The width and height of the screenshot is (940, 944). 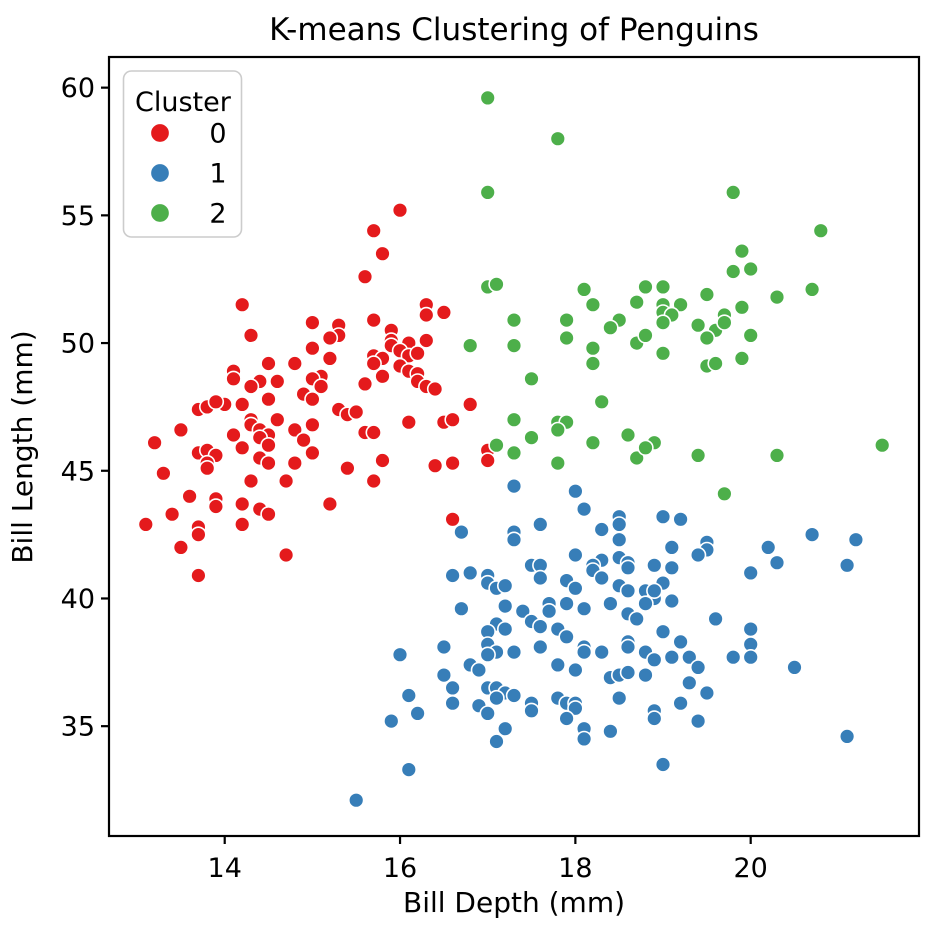 I want to click on legend-box, so click(x=182, y=154).